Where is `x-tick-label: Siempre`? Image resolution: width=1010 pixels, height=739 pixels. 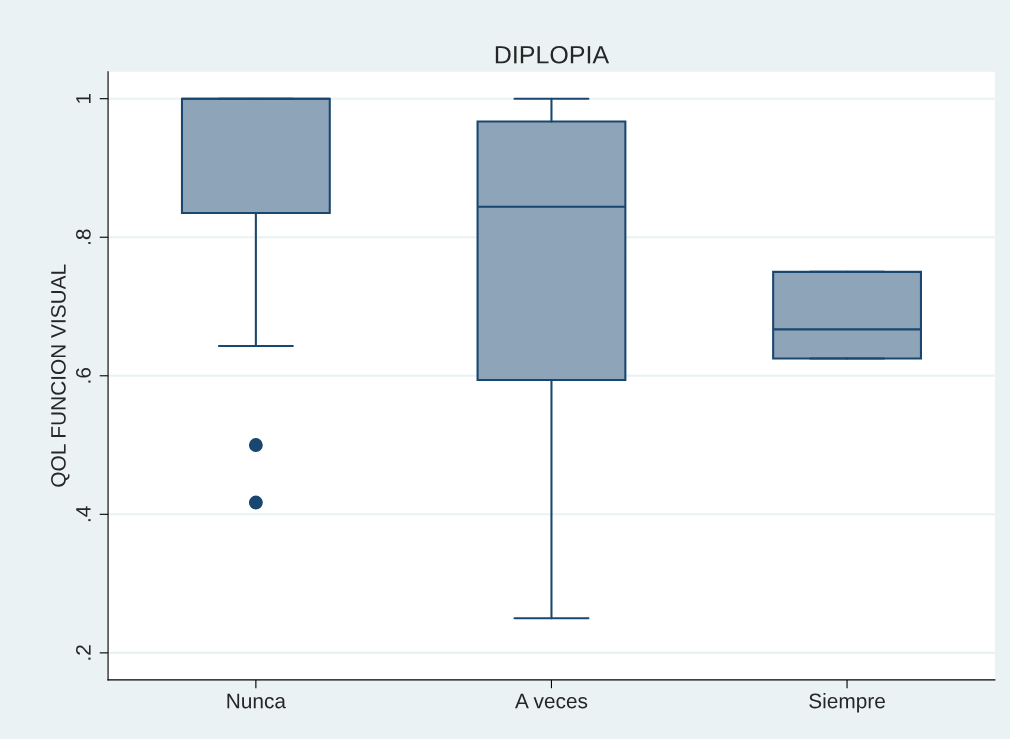 x-tick-label: Siempre is located at coordinates (847, 703).